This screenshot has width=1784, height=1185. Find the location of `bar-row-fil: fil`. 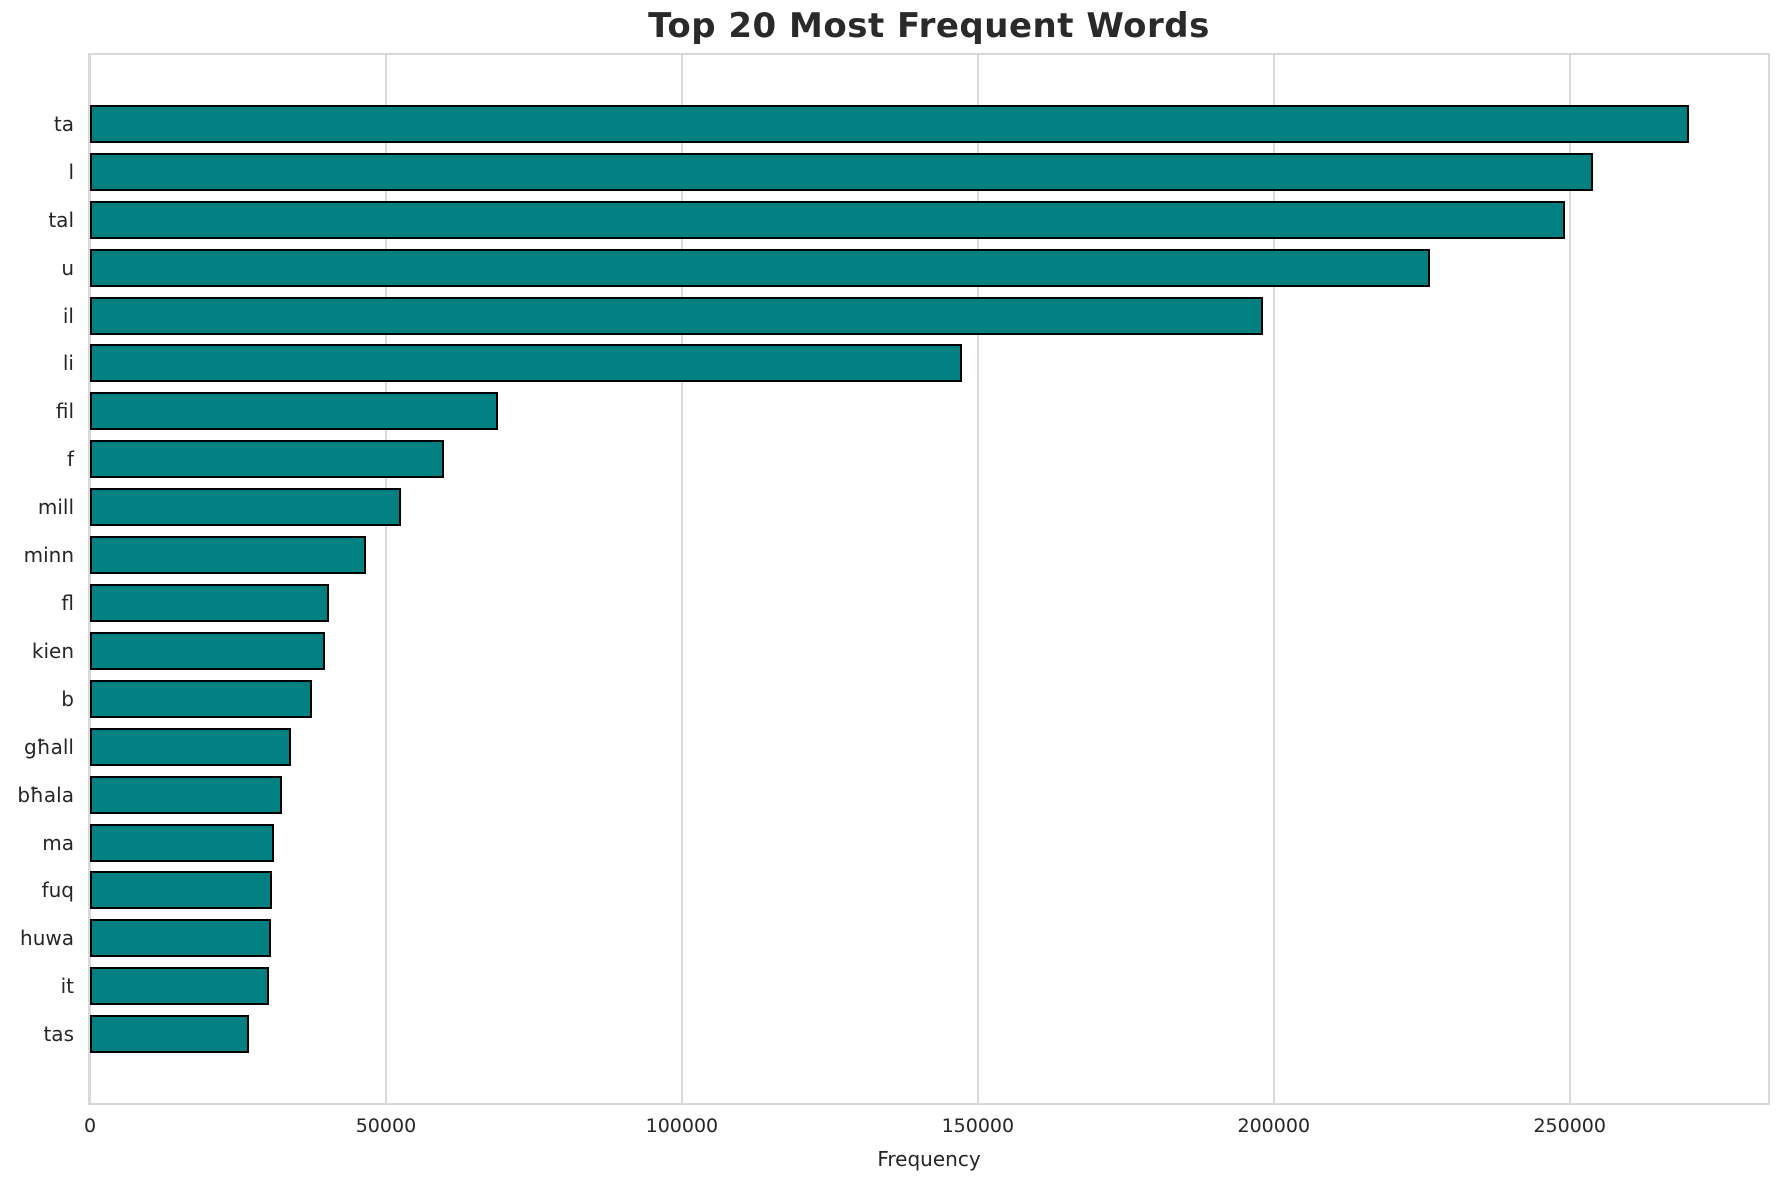

bar-row-fil: fil is located at coordinates (912, 411).